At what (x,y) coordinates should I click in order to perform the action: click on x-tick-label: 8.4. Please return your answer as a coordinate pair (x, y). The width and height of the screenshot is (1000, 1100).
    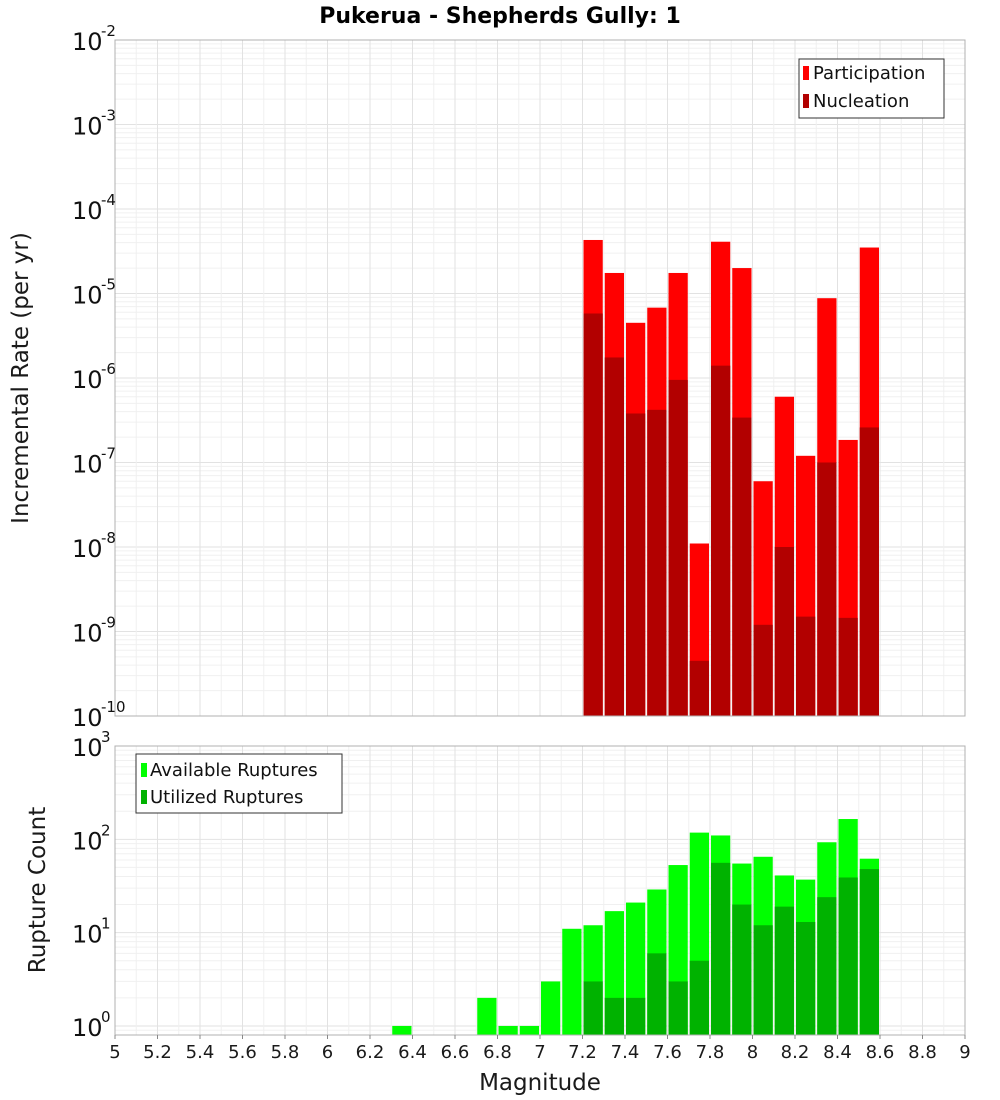
    Looking at the image, I should click on (837, 1052).